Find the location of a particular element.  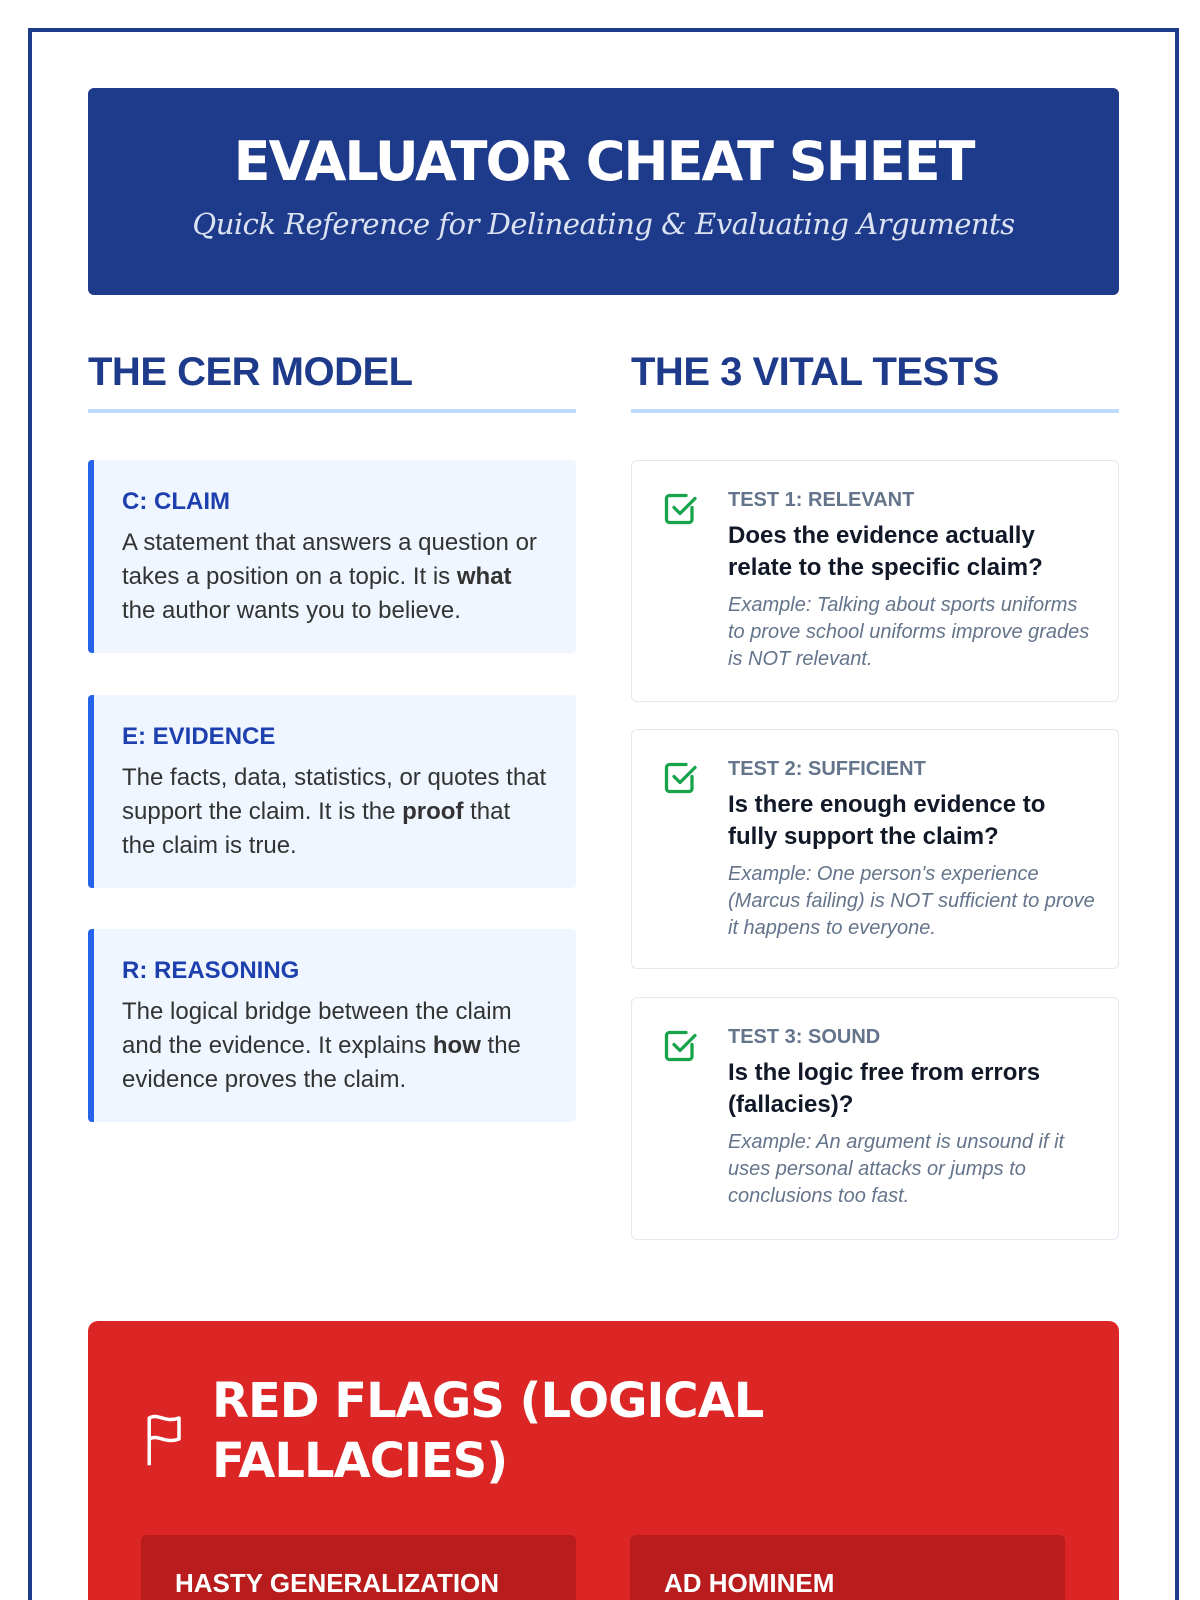

red-flags-title: RED FLAGS (LOGICAL FALLACIES) is located at coordinates (488, 1431).